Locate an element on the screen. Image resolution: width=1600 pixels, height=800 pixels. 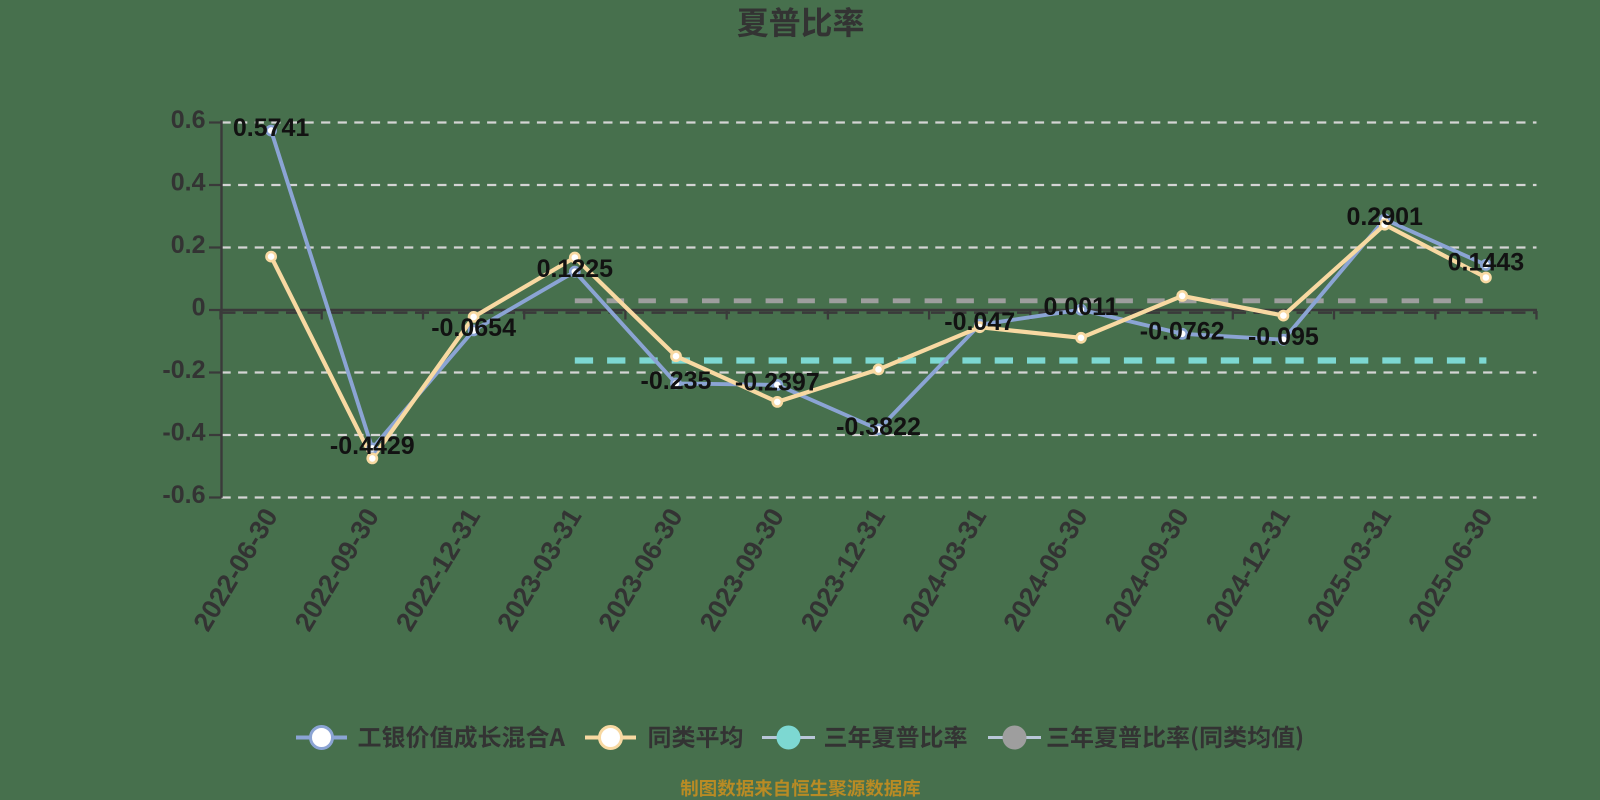
svg-text: -0.4 is located at coordinates (183, 433).